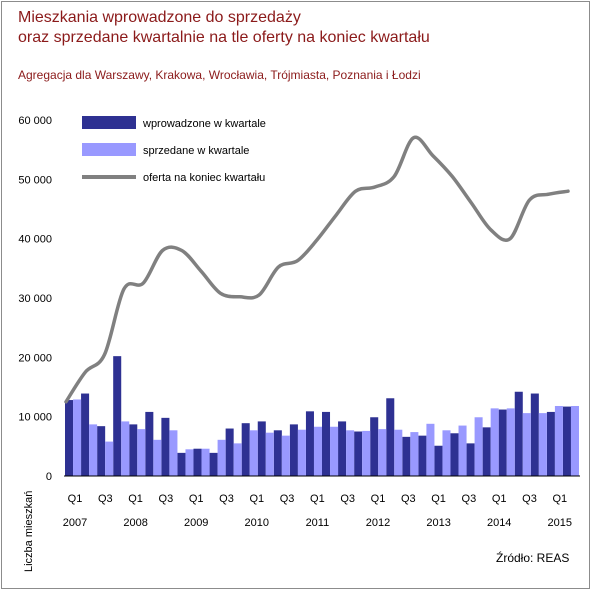 The height and width of the screenshot is (592, 593). Describe the element at coordinates (499, 523) in the screenshot. I see `x-tick-label-year: 2014` at that location.